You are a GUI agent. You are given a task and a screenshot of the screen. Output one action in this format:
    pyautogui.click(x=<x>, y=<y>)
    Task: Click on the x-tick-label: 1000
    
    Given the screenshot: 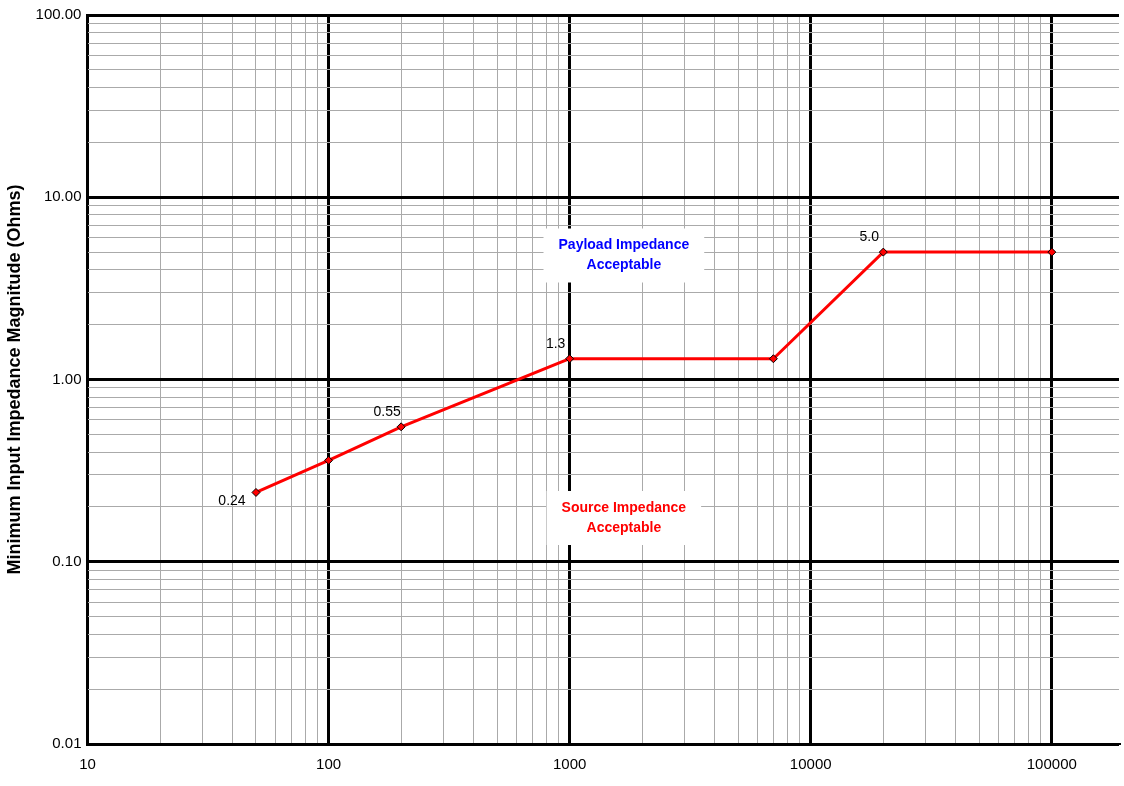 What is the action you would take?
    pyautogui.click(x=569, y=764)
    